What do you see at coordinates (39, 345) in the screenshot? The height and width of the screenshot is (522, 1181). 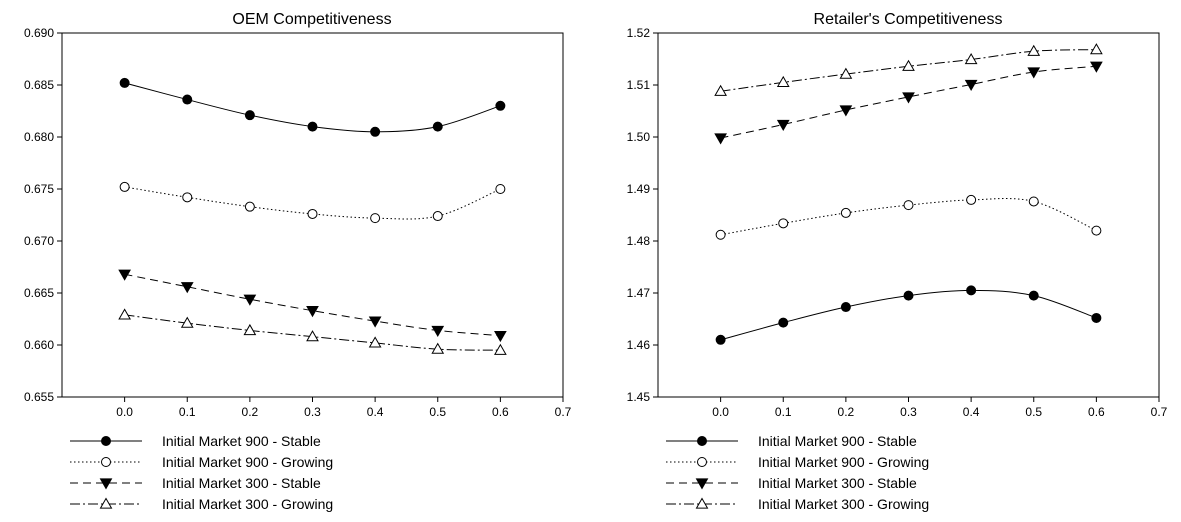 I see `y-tick-label: 0.660` at bounding box center [39, 345].